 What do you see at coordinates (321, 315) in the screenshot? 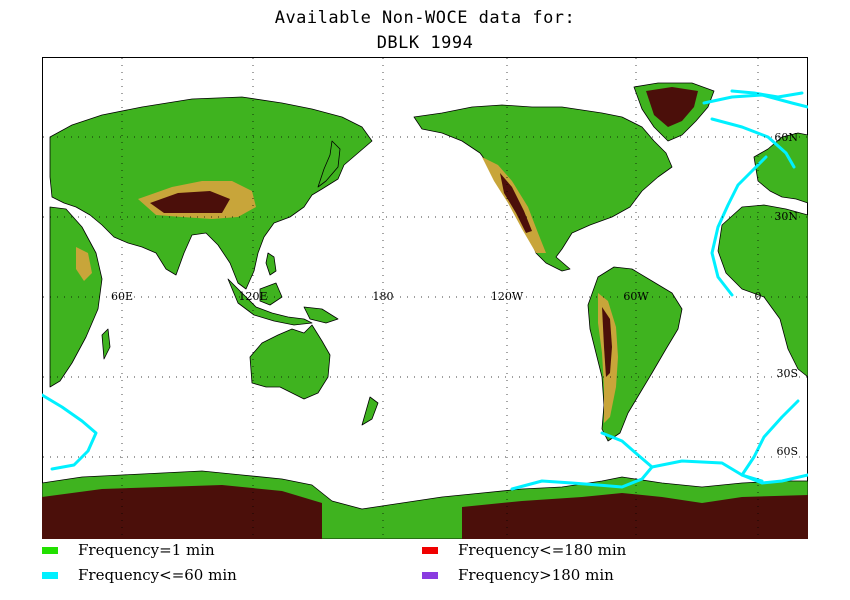
I see `land-new-guinea` at bounding box center [321, 315].